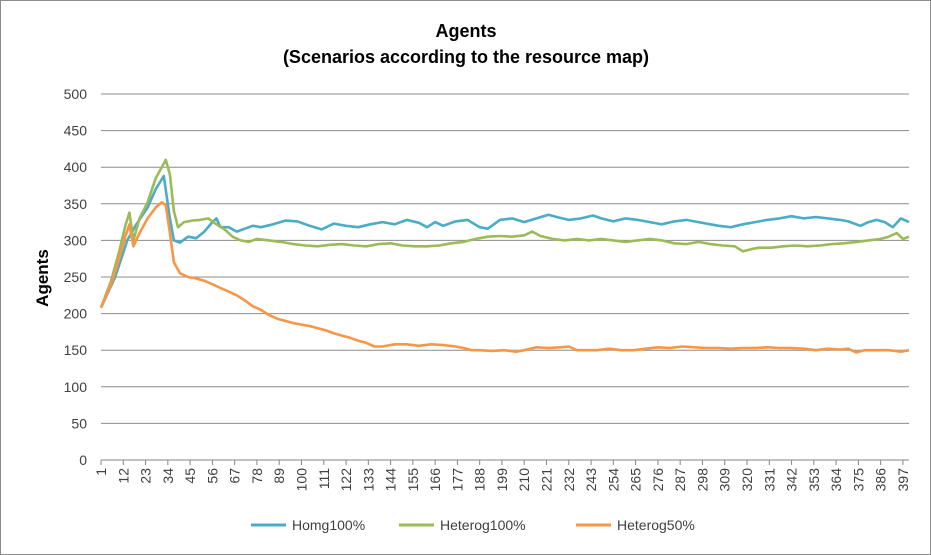  What do you see at coordinates (569, 480) in the screenshot?
I see `x-tick-label: 232` at bounding box center [569, 480].